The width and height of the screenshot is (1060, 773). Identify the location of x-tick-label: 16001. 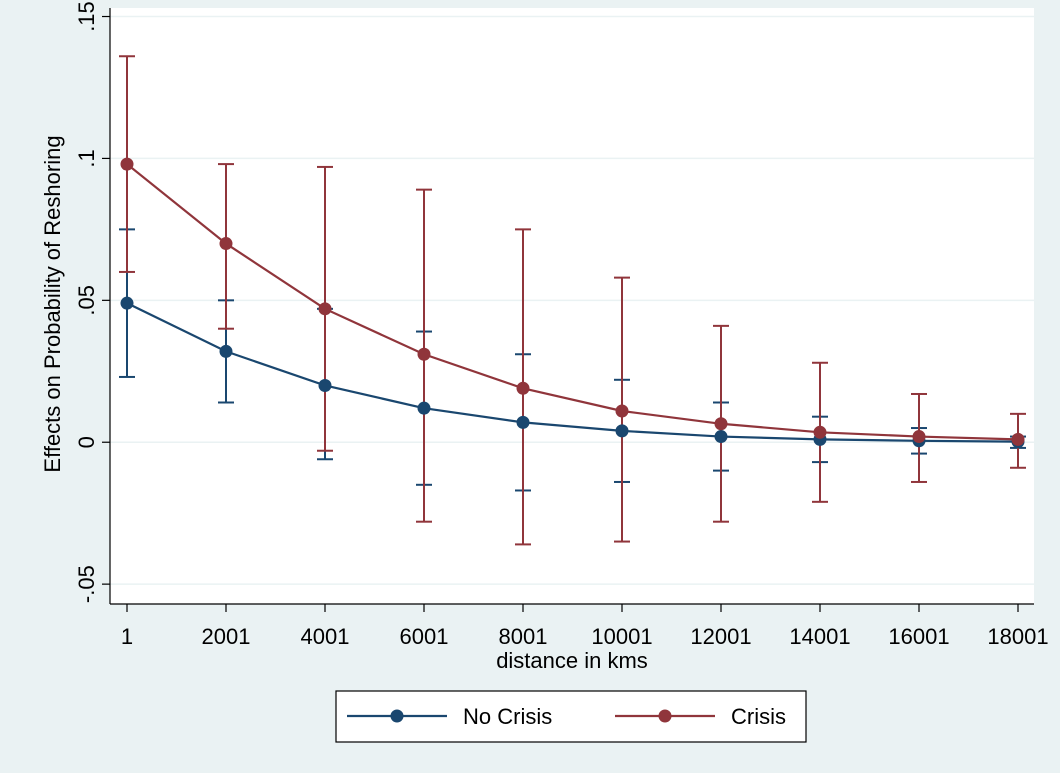
(918, 636).